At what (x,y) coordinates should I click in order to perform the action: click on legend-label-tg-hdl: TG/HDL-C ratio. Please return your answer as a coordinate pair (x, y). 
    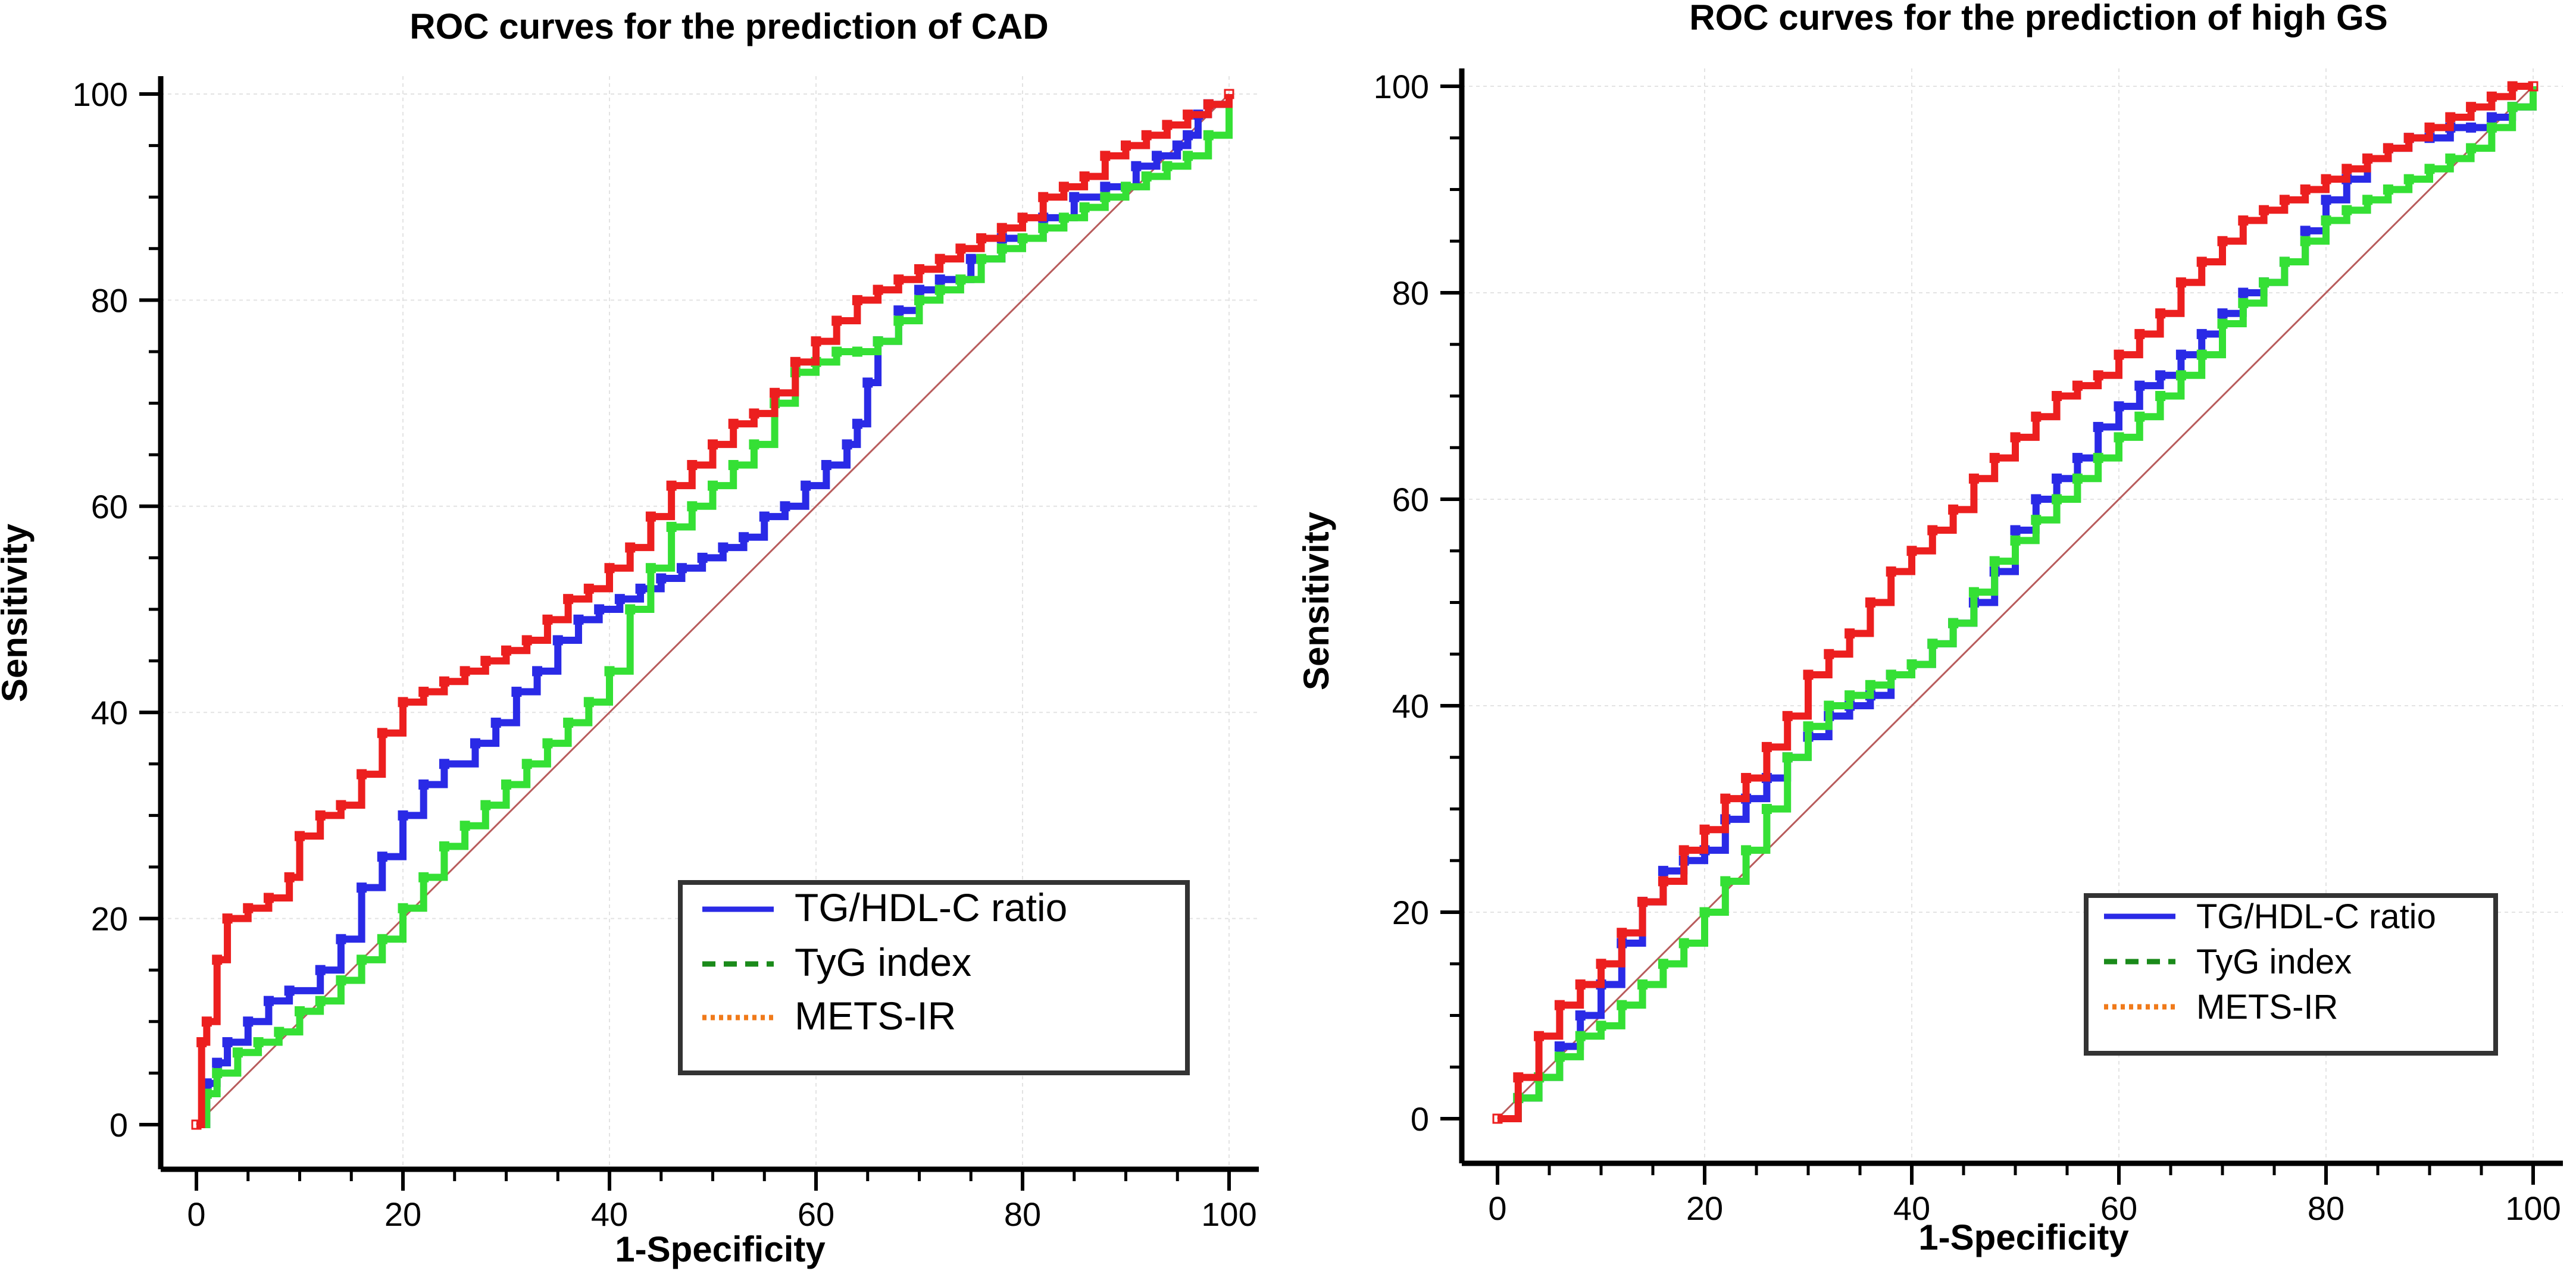
    Looking at the image, I should click on (2316, 916).